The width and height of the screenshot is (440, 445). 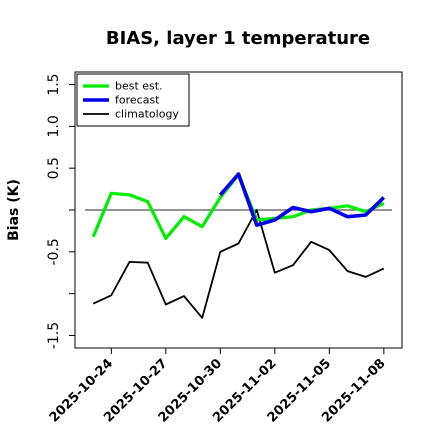 I want to click on legend-entry: best est., so click(x=139, y=86).